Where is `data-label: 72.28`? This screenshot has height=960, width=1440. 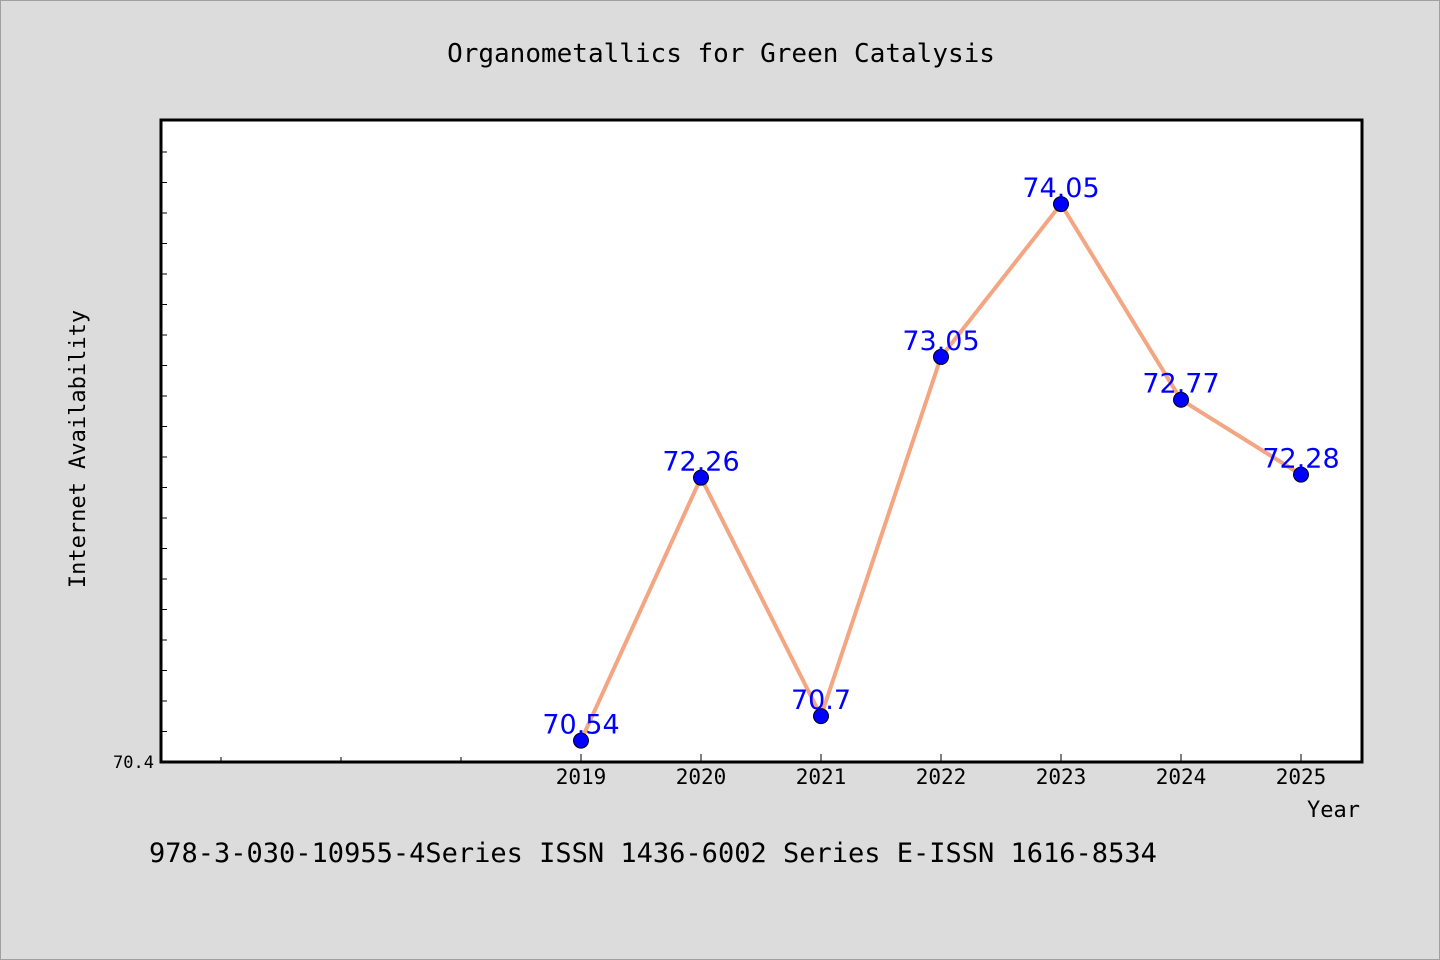
data-label: 72.28 is located at coordinates (1300, 459).